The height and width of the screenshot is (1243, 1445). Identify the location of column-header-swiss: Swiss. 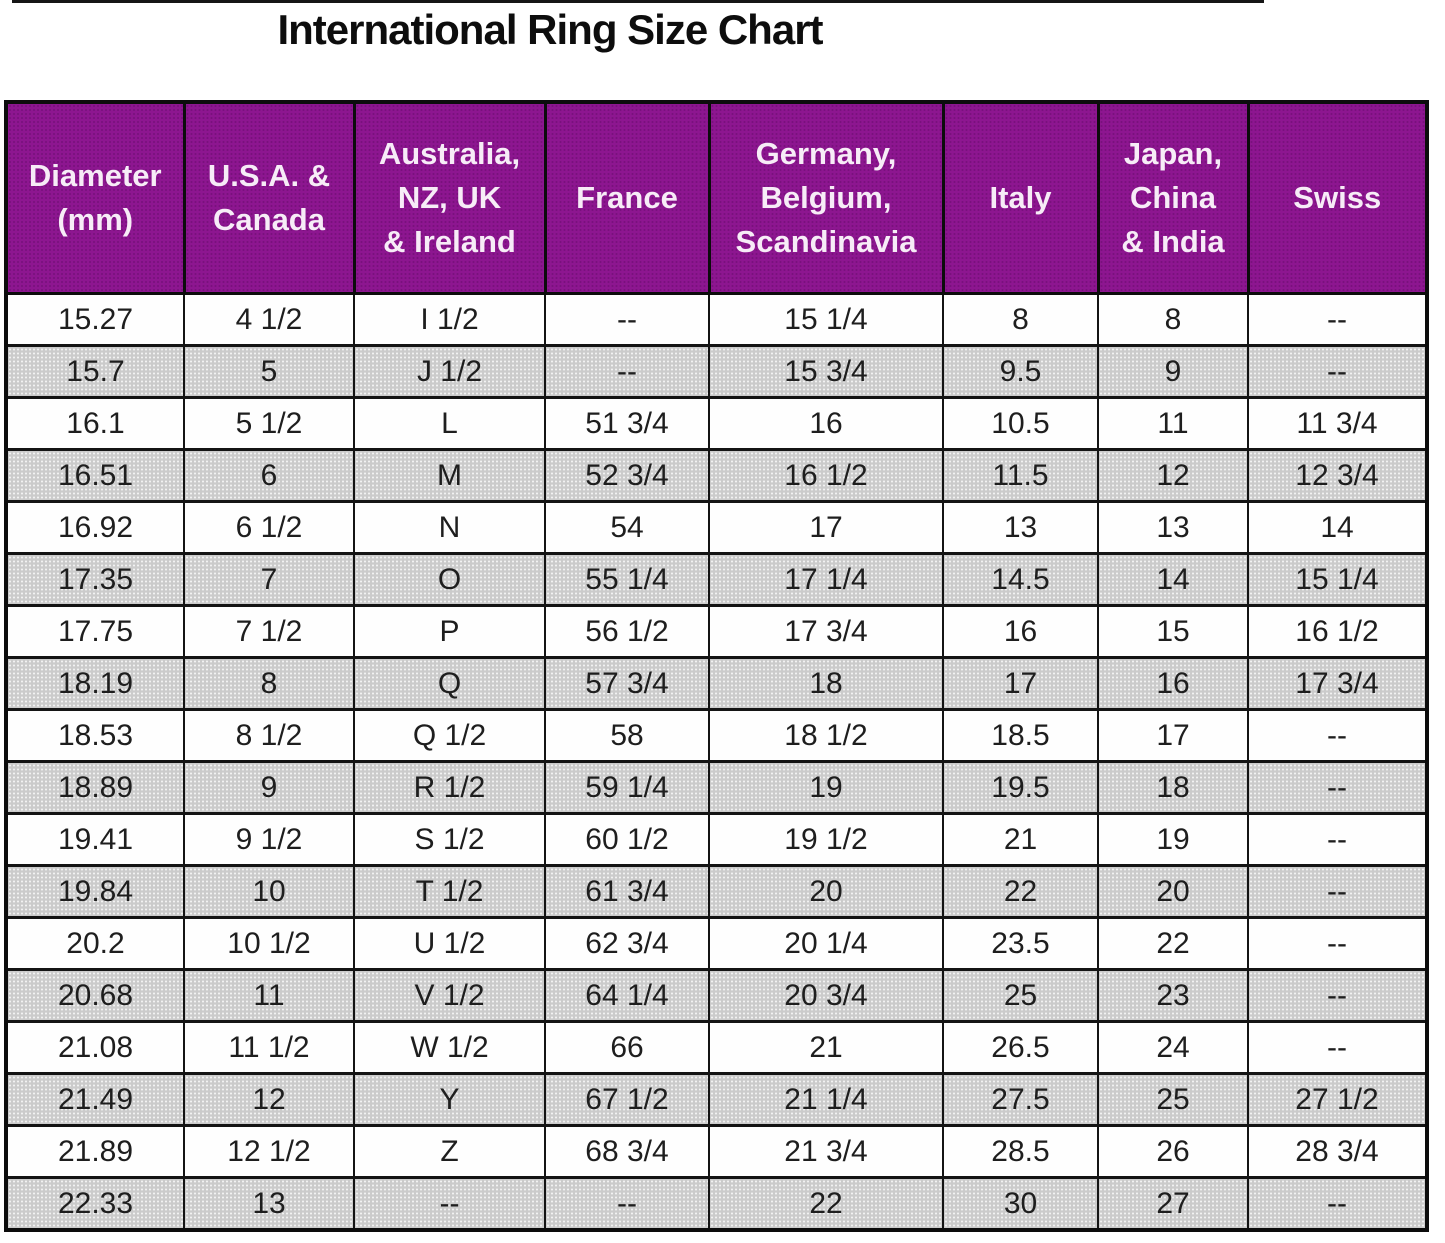
(1337, 197).